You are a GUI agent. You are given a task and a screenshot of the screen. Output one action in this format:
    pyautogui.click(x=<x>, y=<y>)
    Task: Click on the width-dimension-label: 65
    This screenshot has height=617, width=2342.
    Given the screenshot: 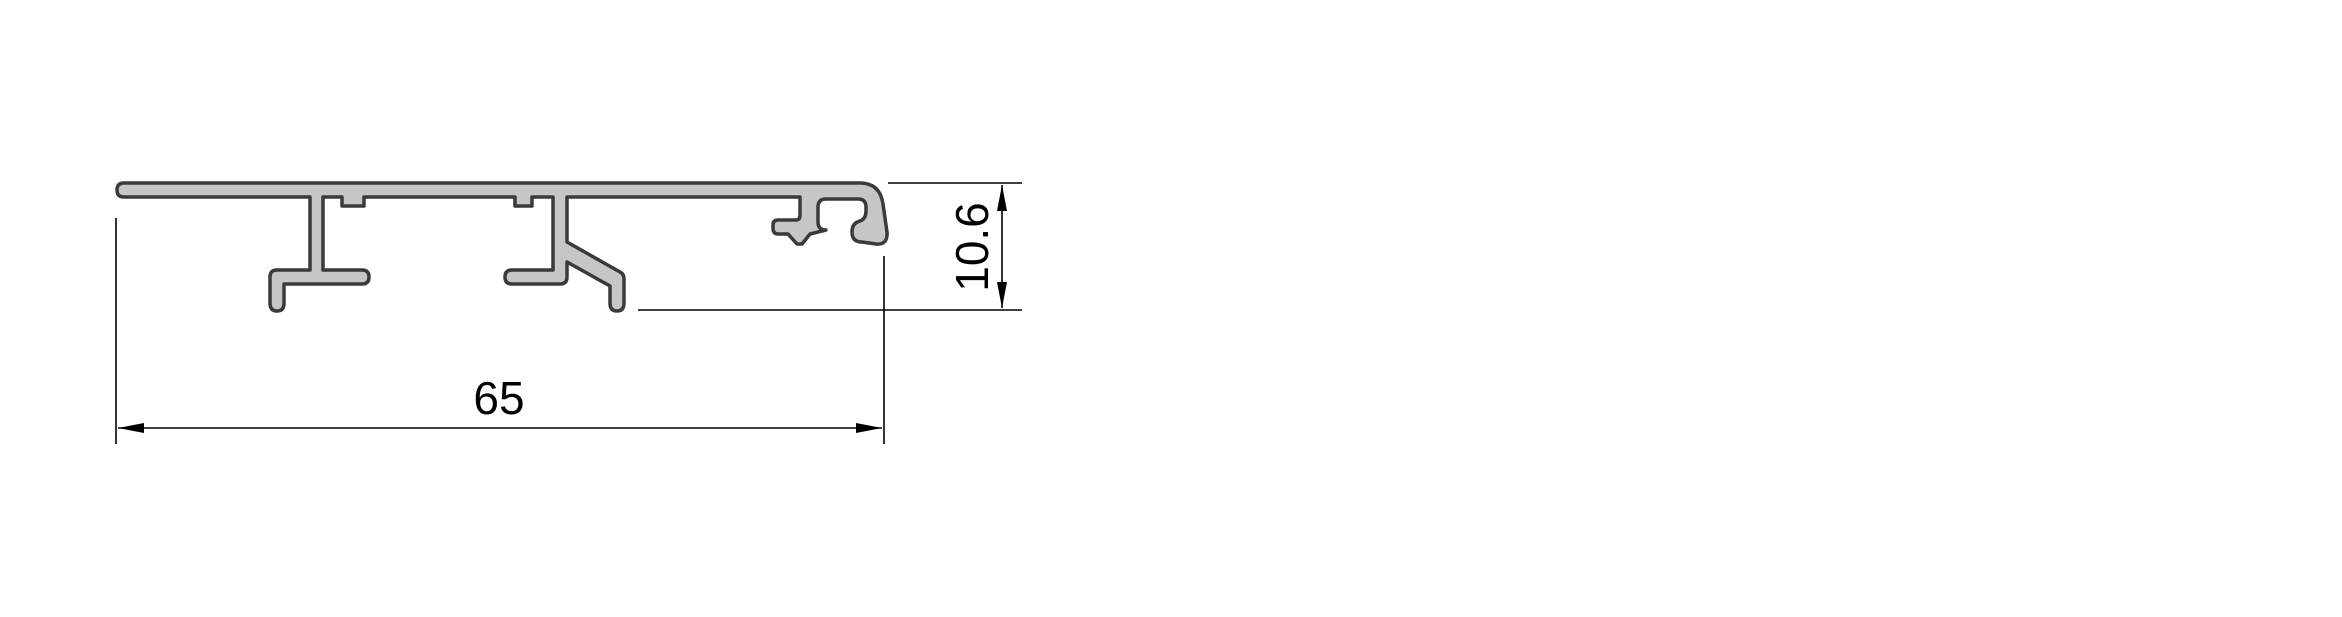 What is the action you would take?
    pyautogui.click(x=498, y=398)
    